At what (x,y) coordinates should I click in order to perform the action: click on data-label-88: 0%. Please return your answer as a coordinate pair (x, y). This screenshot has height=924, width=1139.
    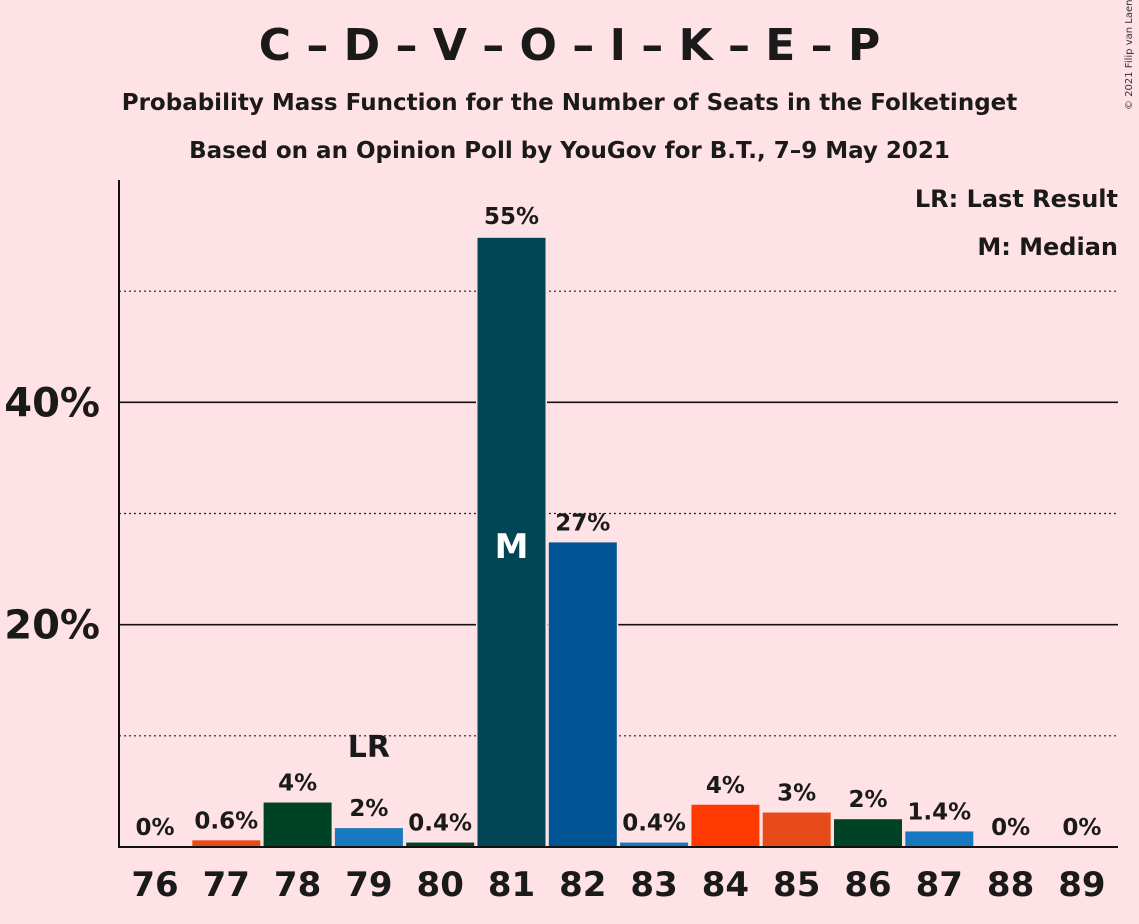
    Looking at the image, I should click on (1010, 828).